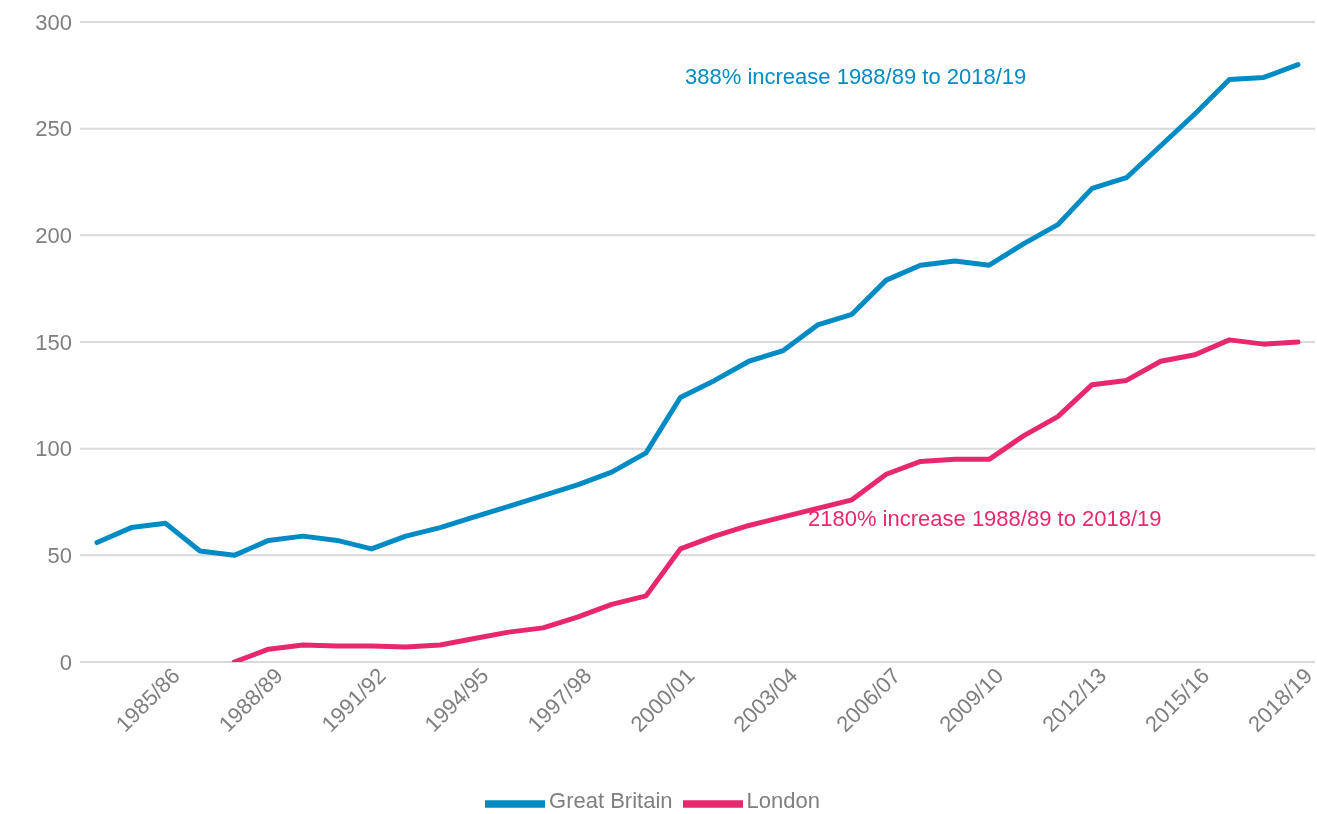 Image resolution: width=1317 pixels, height=814 pixels. I want to click on y-tick-label: 50, so click(59, 556).